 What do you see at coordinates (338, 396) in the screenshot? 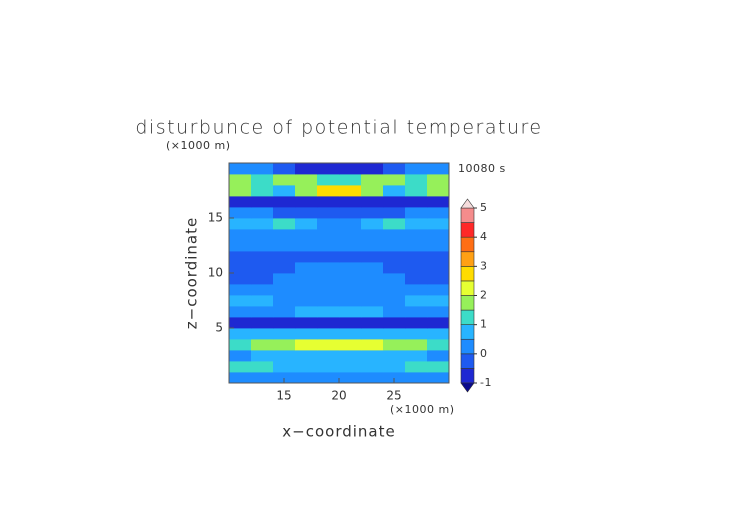
I see `x-tick-label: 20` at bounding box center [338, 396].